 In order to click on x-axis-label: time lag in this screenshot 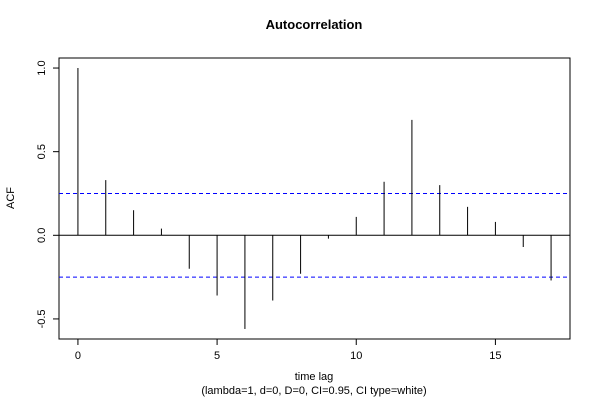, I will do `click(314, 377)`.